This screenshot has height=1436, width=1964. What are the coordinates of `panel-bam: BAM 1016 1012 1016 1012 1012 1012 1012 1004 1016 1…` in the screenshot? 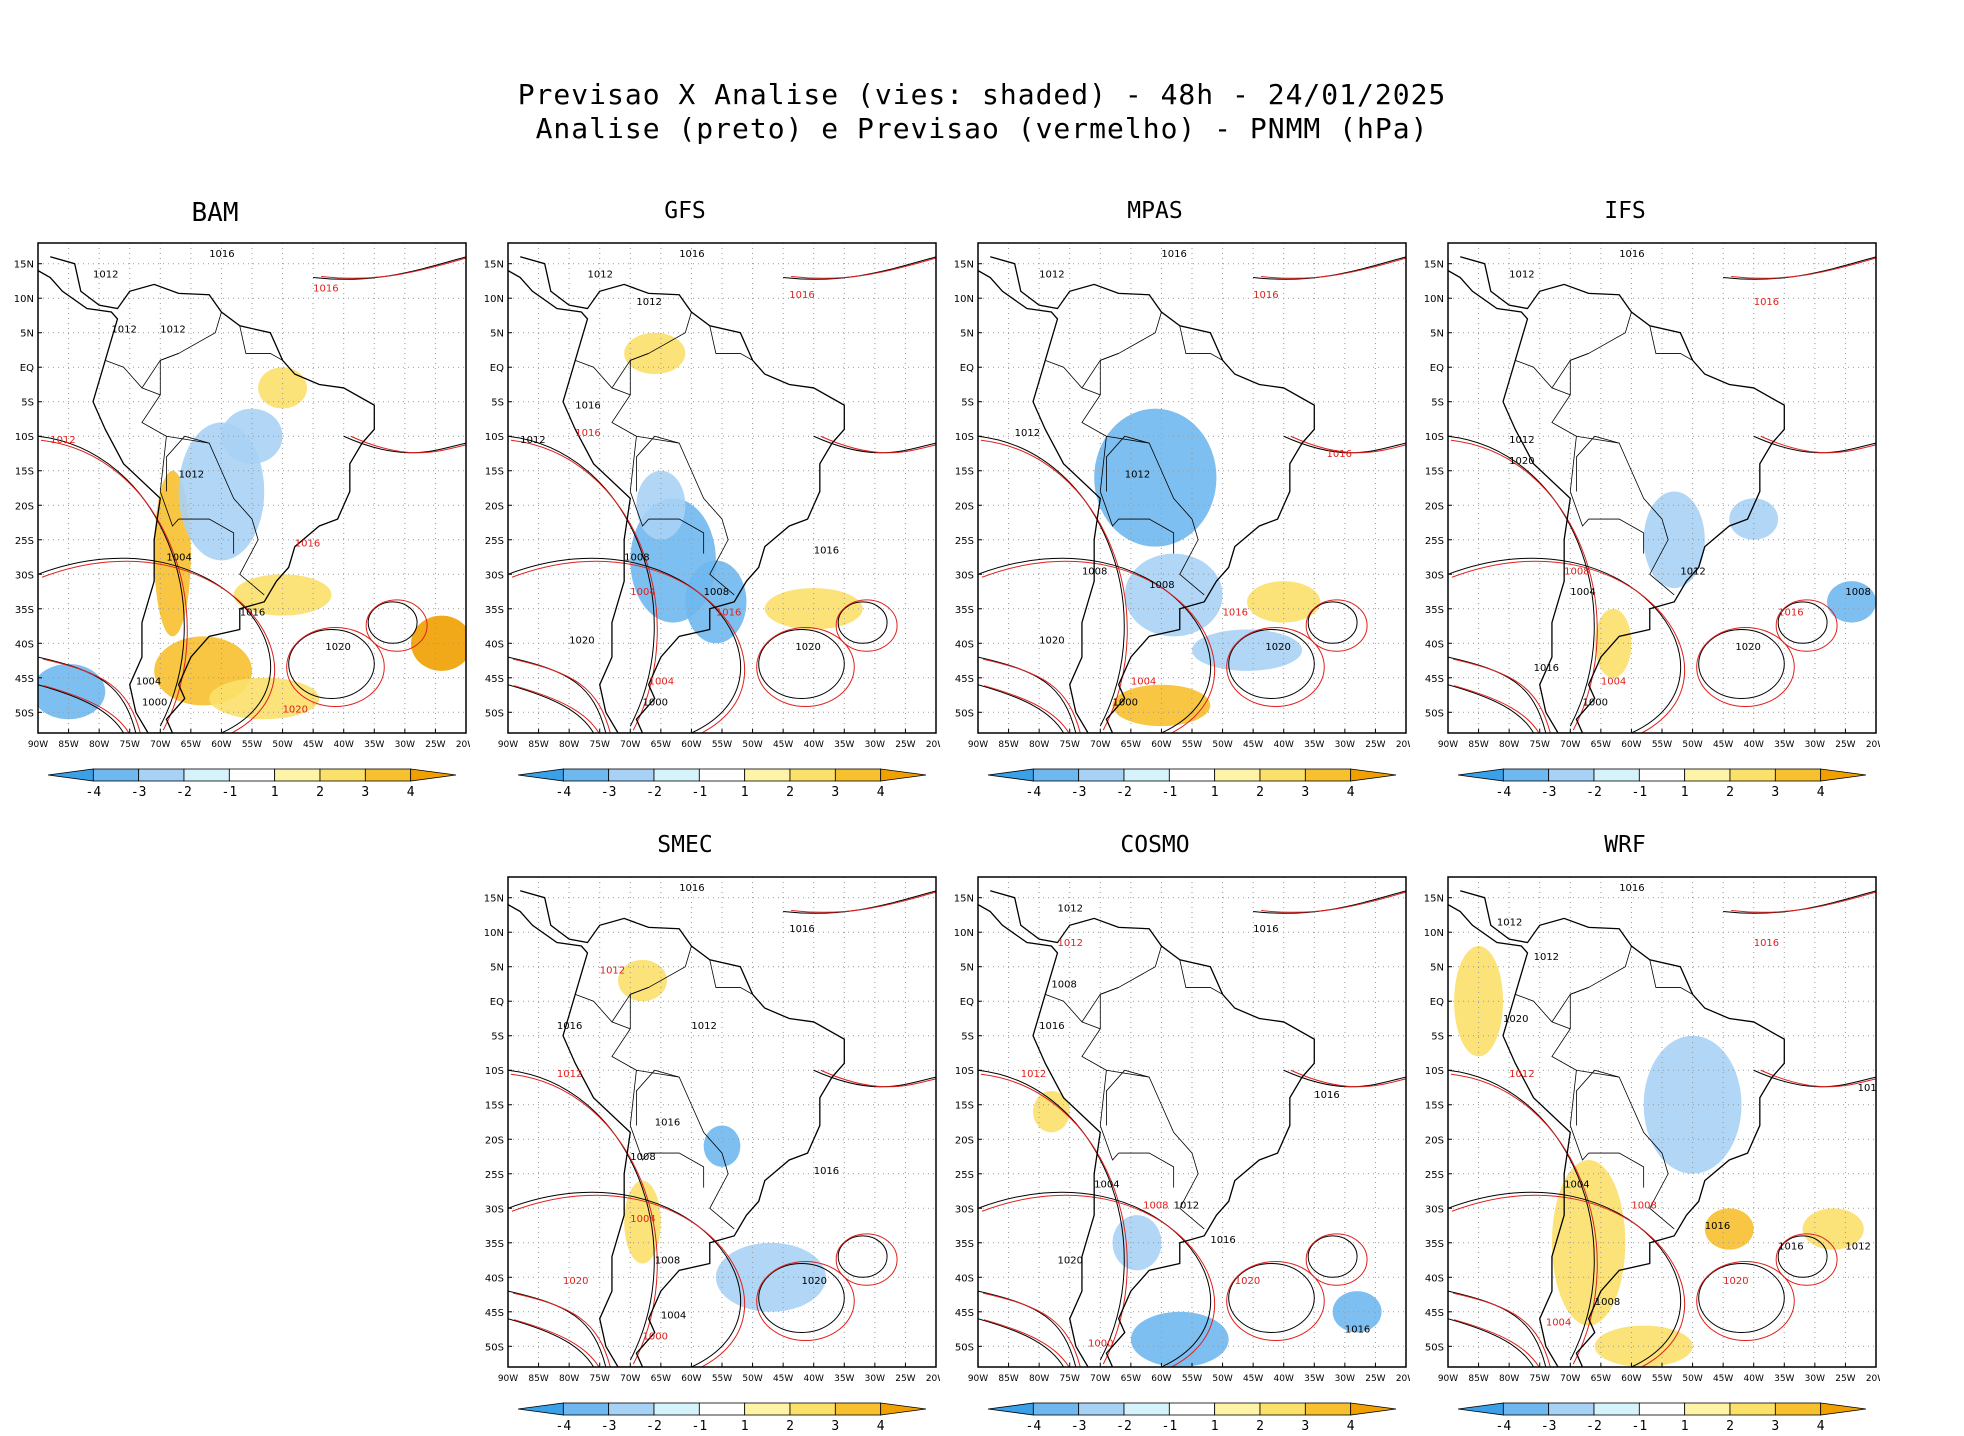 It's located at (235, 498).